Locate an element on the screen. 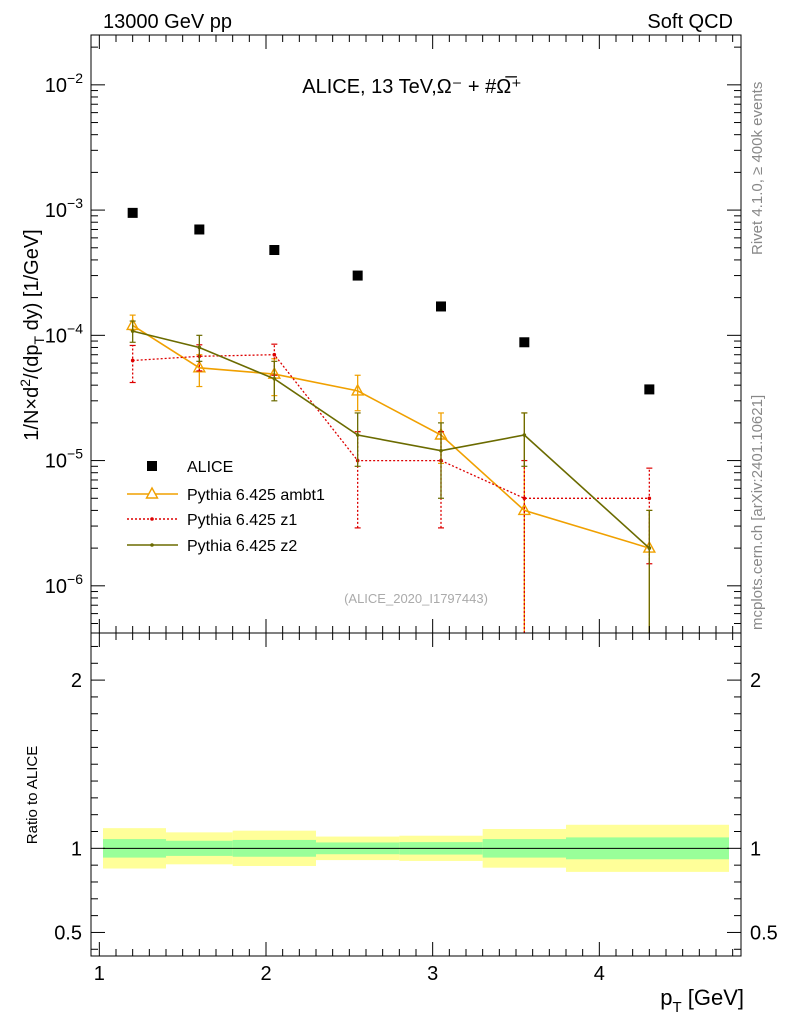 This screenshot has height=1024, width=786. y-tick-label: 10⁻³ is located at coordinates (64, 208).